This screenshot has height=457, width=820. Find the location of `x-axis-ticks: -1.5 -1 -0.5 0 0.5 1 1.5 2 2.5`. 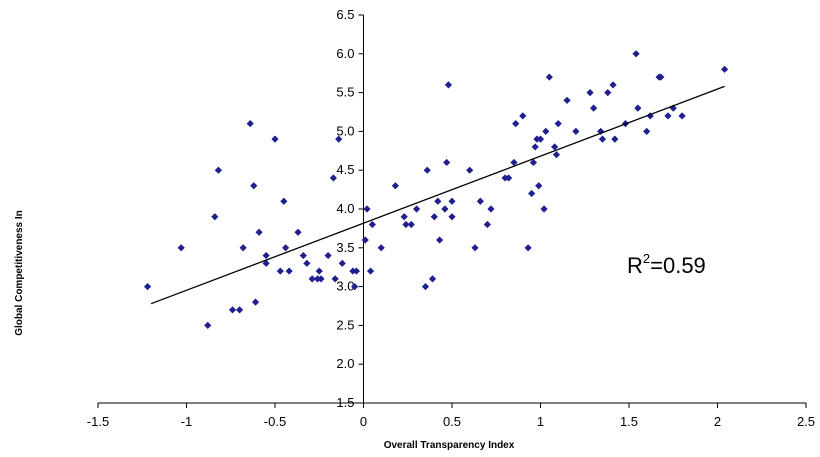

x-axis-ticks: -1.5 -1 -0.5 0 0.5 1 1.5 2 2.5 is located at coordinates (451, 416).